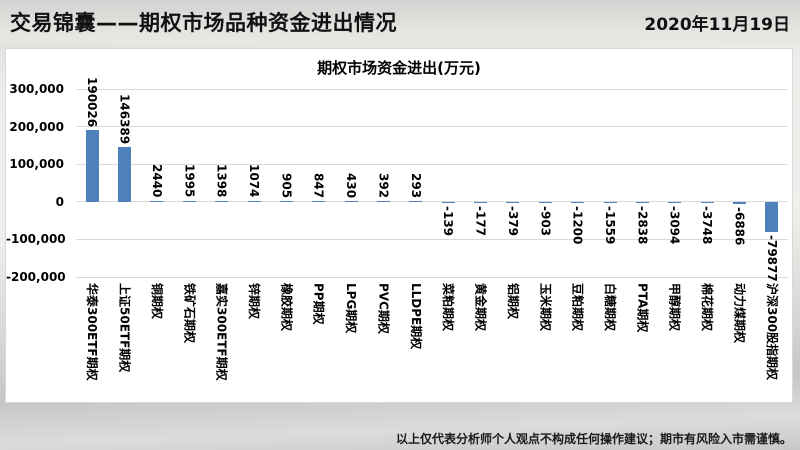 Image resolution: width=800 pixels, height=450 pixels. What do you see at coordinates (92, 332) in the screenshot?
I see `category-label: 华泰300ETF期权` at bounding box center [92, 332].